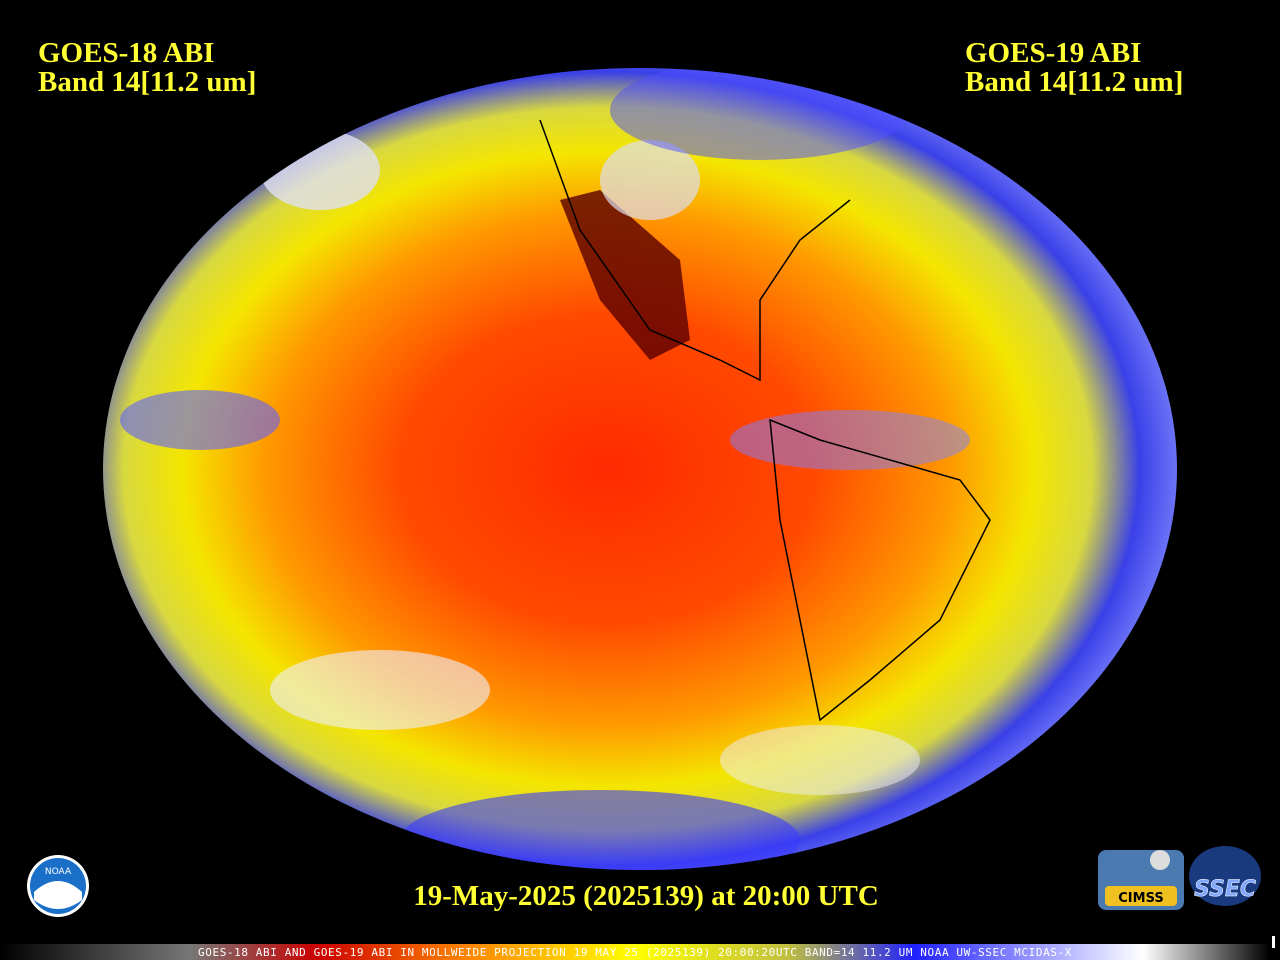  What do you see at coordinates (1273, 942) in the screenshot?
I see `bar-marker` at bounding box center [1273, 942].